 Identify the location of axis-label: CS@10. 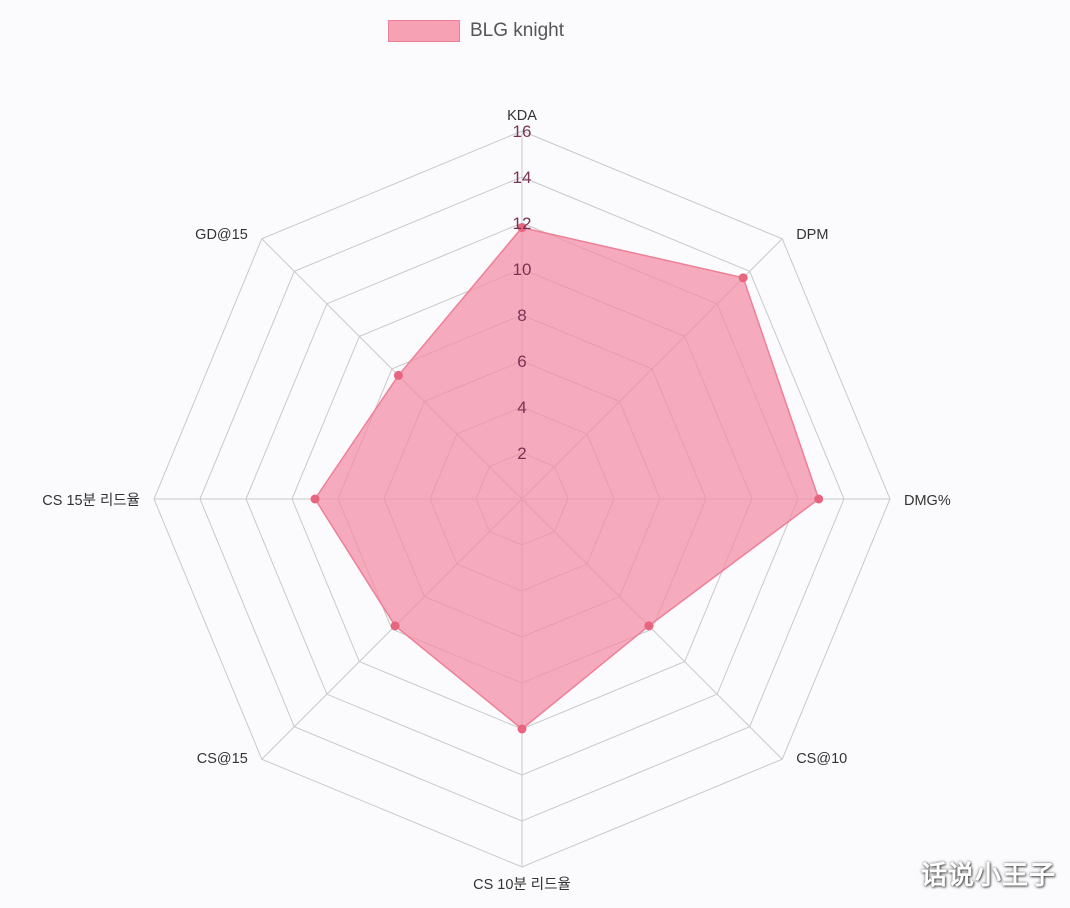
(821, 759).